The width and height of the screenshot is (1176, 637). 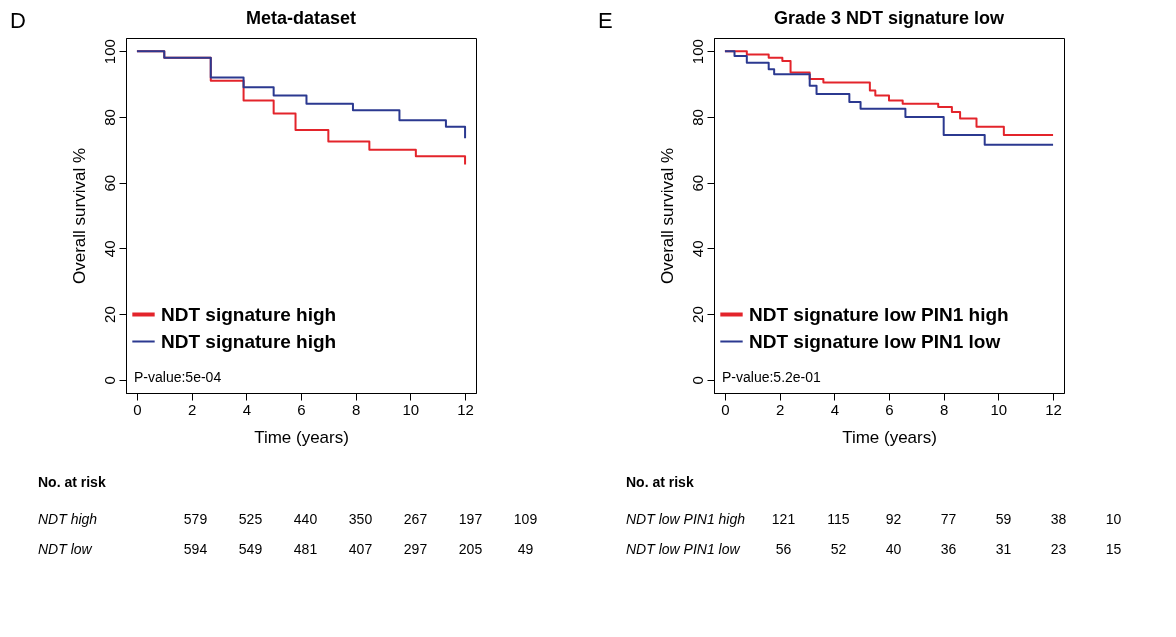 I want to click on text: 205, so click(x=470, y=549).